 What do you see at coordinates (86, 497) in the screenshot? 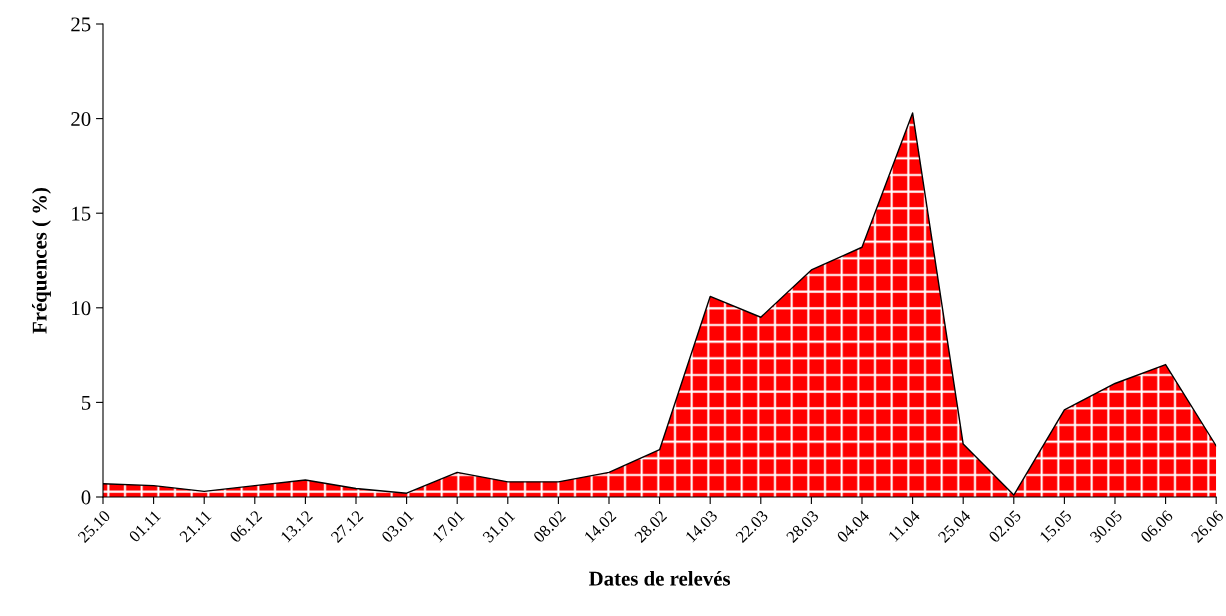
I see `y-tick-label: 0` at bounding box center [86, 497].